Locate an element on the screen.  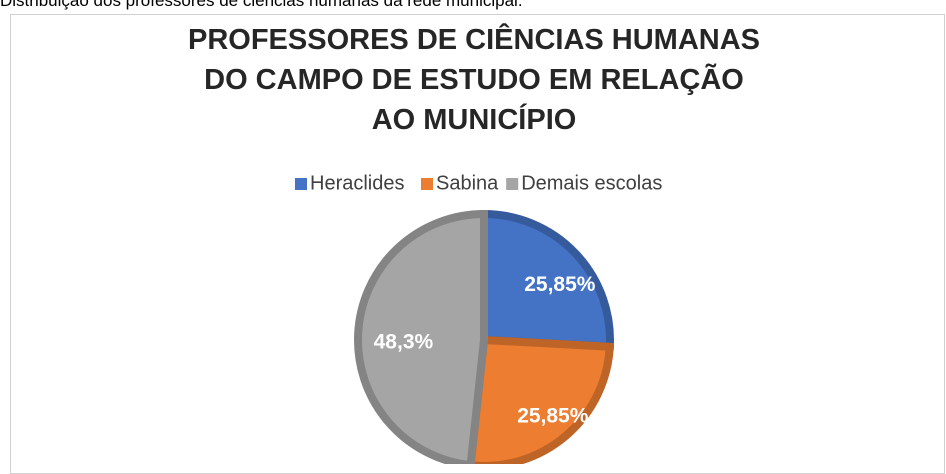
legend-label: Demais escolas is located at coordinates (591, 183).